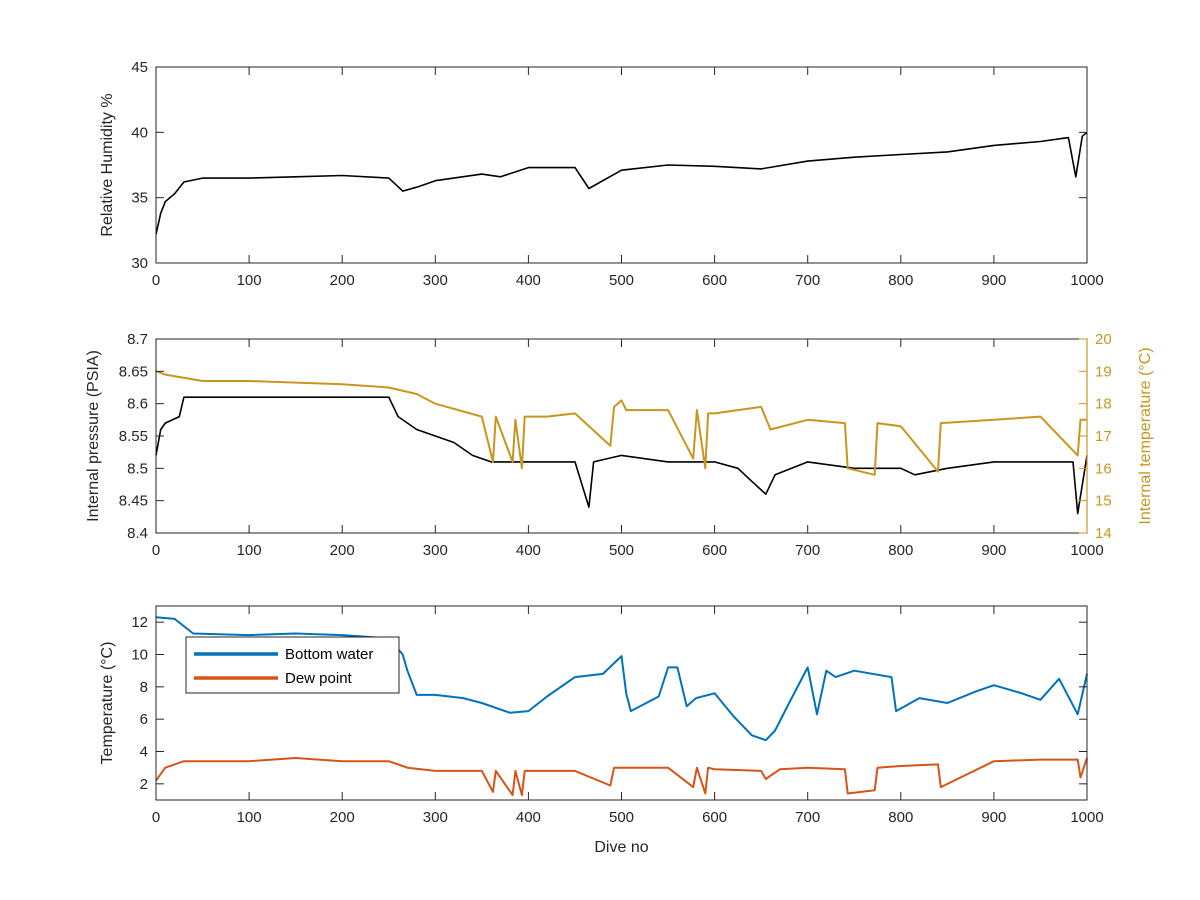  I want to click on legend-label: Bottom water, so click(329, 654).